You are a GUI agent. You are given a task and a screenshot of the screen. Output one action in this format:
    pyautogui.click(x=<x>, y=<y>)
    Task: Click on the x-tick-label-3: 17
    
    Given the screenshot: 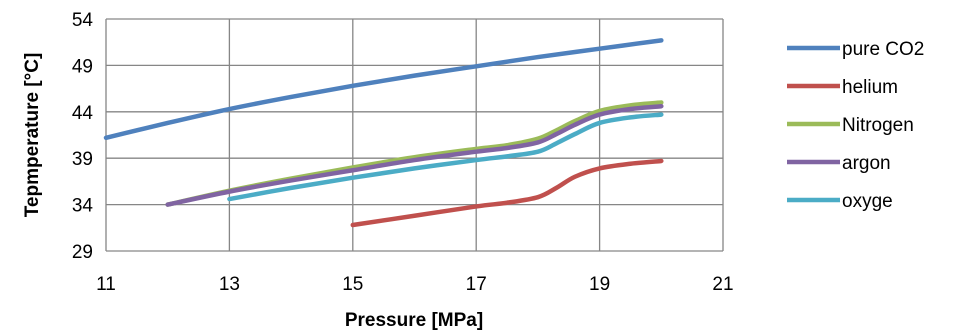 What is the action you would take?
    pyautogui.click(x=476, y=284)
    